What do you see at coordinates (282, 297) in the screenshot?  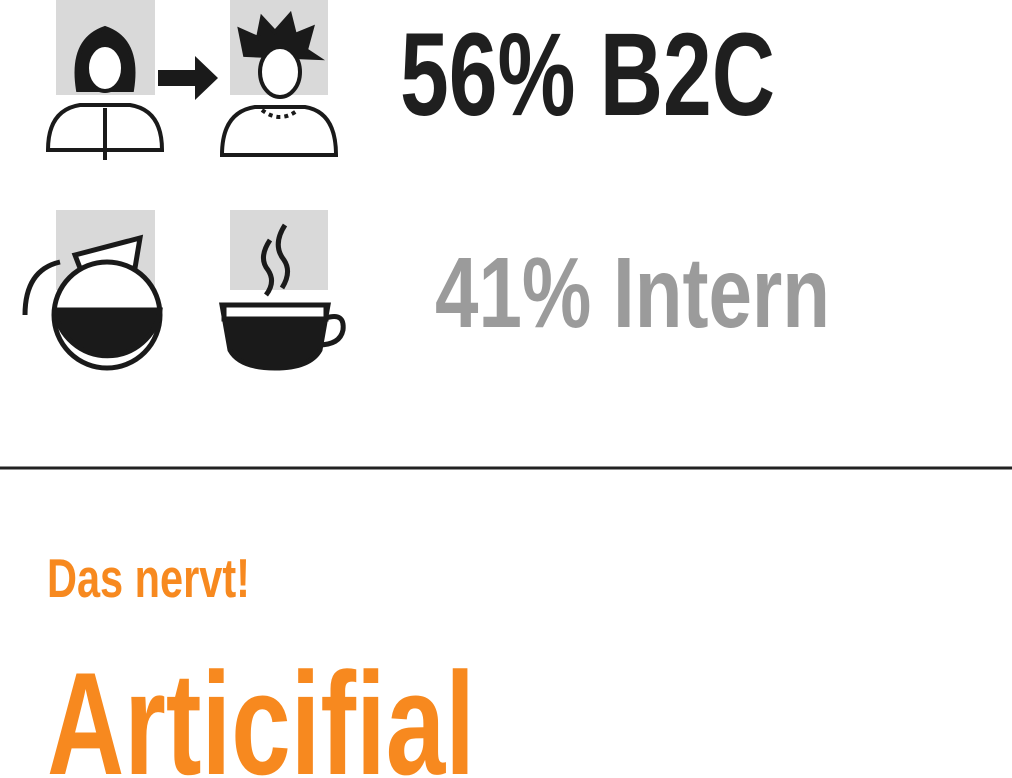 I see `coffee-cup-icon` at bounding box center [282, 297].